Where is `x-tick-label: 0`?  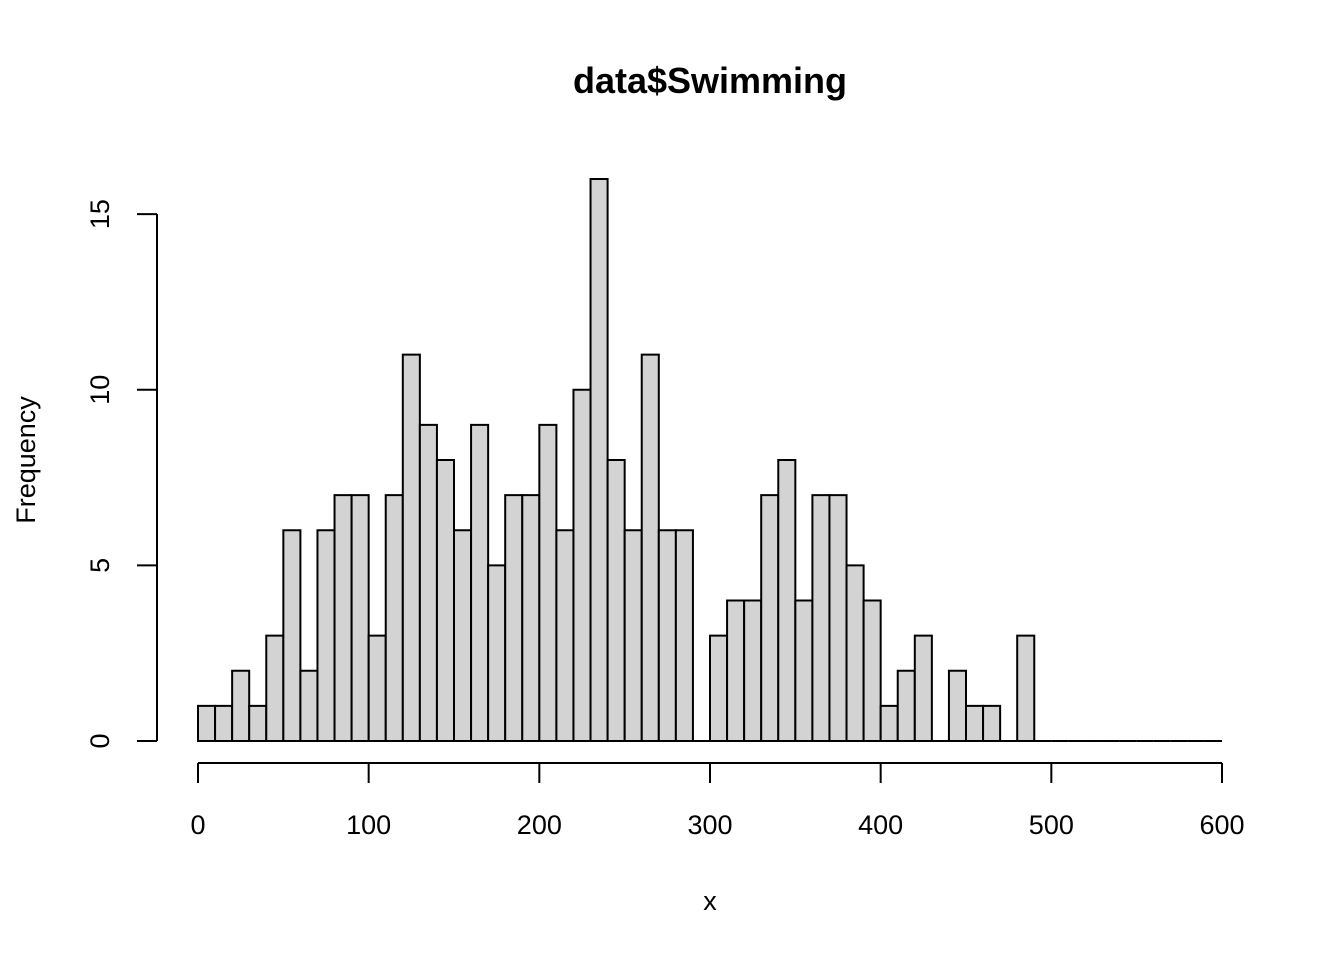
x-tick-label: 0 is located at coordinates (197, 825).